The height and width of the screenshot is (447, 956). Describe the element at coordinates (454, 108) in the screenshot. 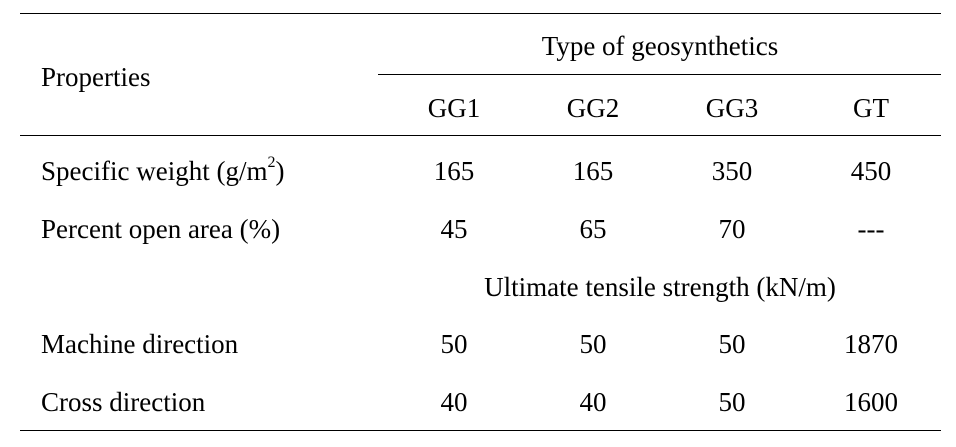

I see `column-header-gg1: GG1` at that location.